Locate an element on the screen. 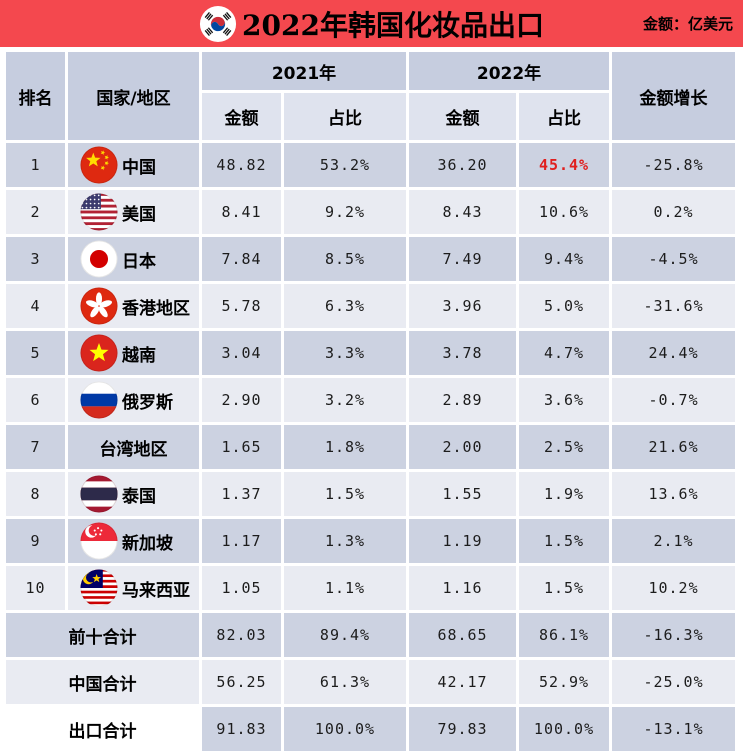 The width and height of the screenshot is (743, 755). country-cell: 越南 is located at coordinates (133, 353).